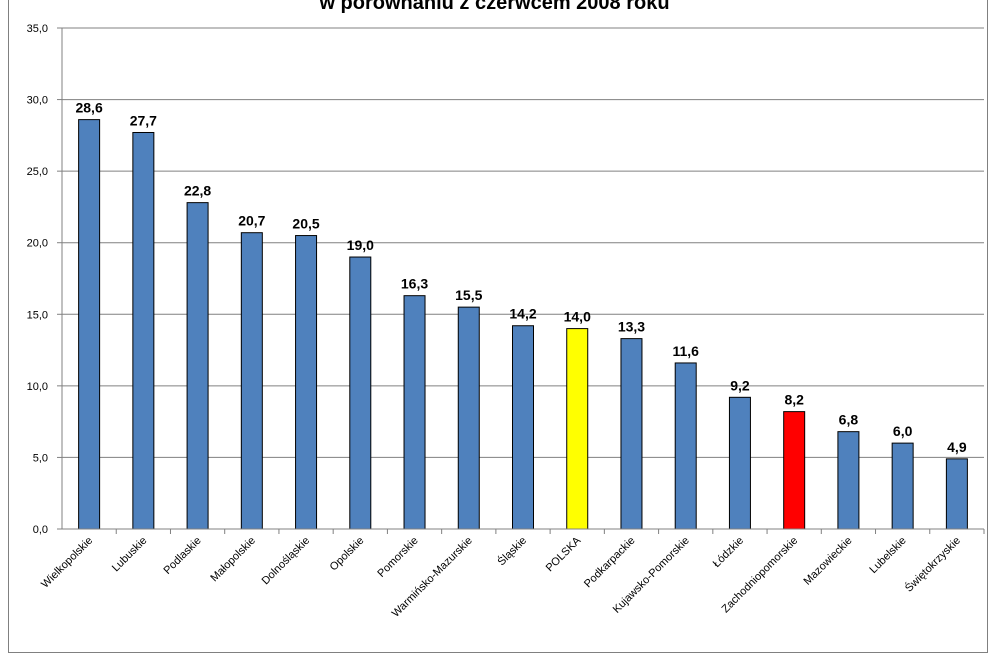  I want to click on x-tick-label: POLSKA, so click(564, 554).